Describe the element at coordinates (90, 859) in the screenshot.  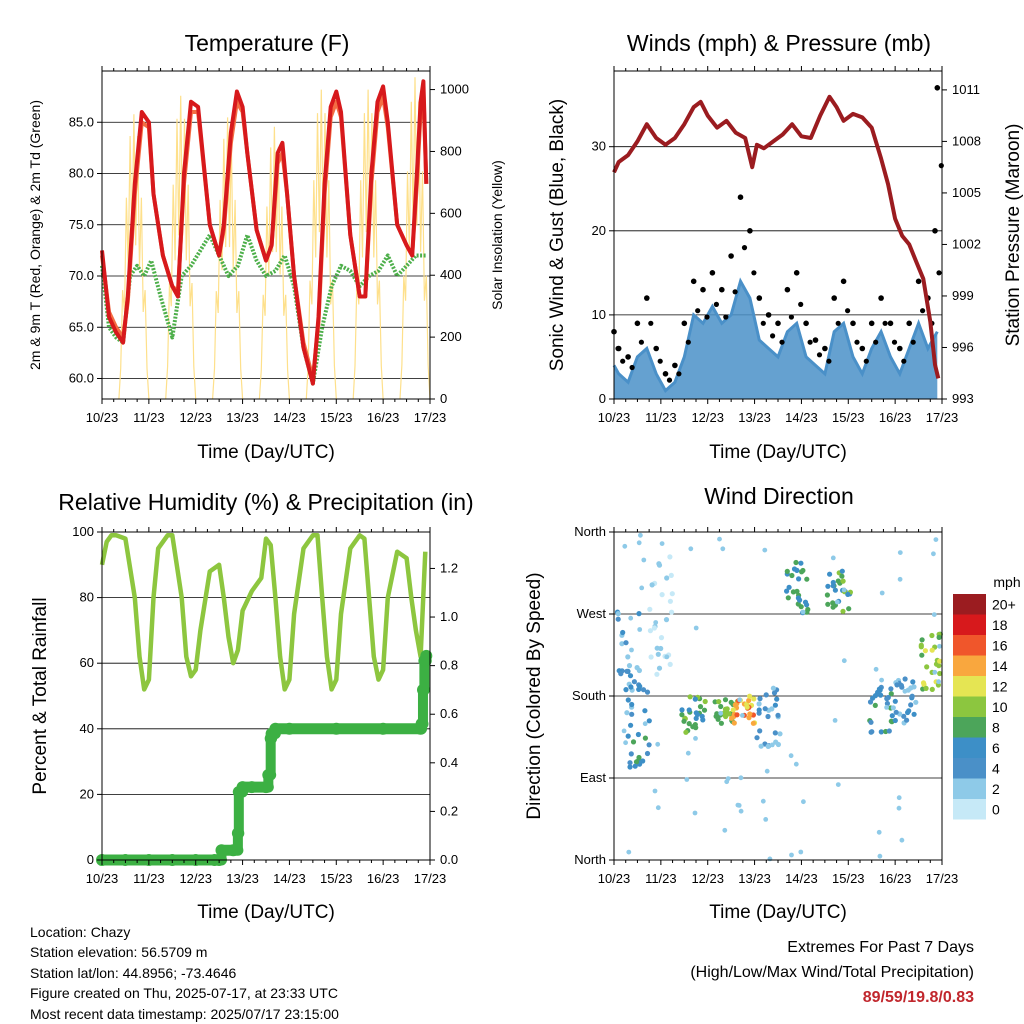
I see `humidity-ytick-label: 0` at that location.